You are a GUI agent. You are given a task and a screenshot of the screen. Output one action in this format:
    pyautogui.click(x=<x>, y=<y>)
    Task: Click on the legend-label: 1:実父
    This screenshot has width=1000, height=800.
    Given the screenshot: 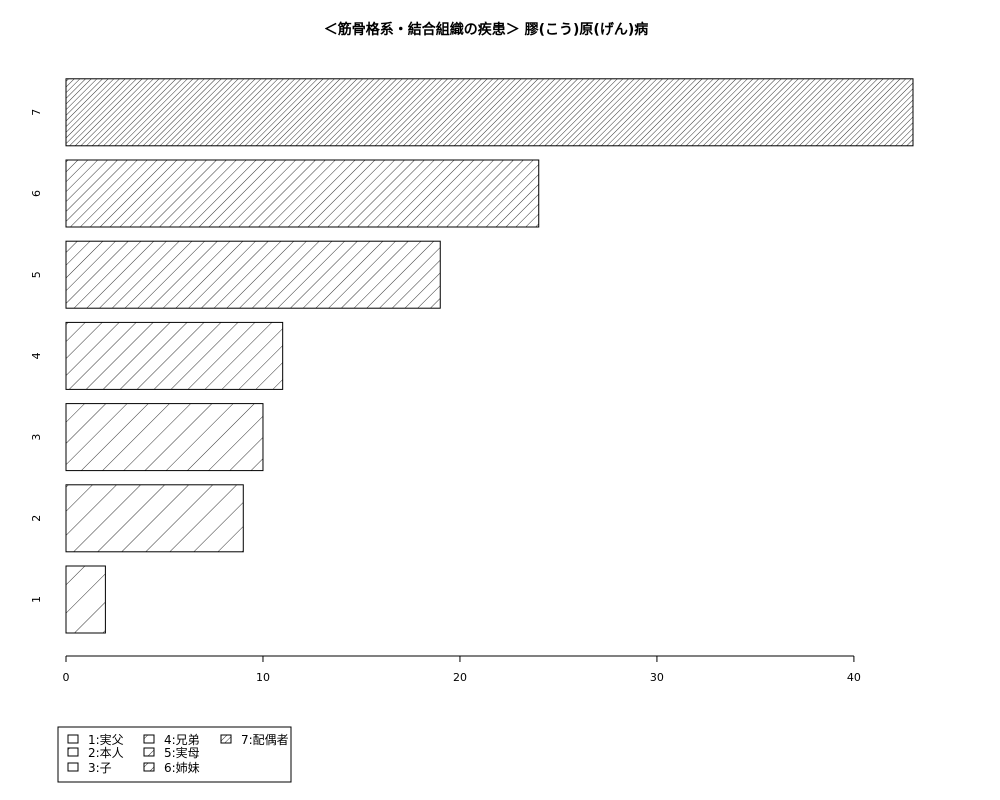 What is the action you would take?
    pyautogui.click(x=106, y=739)
    